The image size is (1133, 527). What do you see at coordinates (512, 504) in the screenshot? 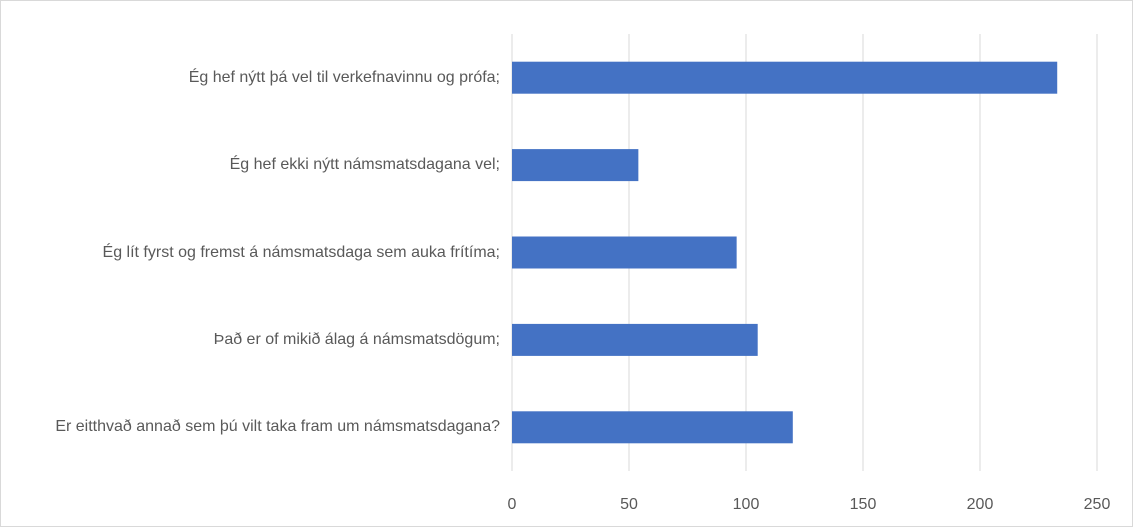
I see `x-tick-label: 0` at bounding box center [512, 504].